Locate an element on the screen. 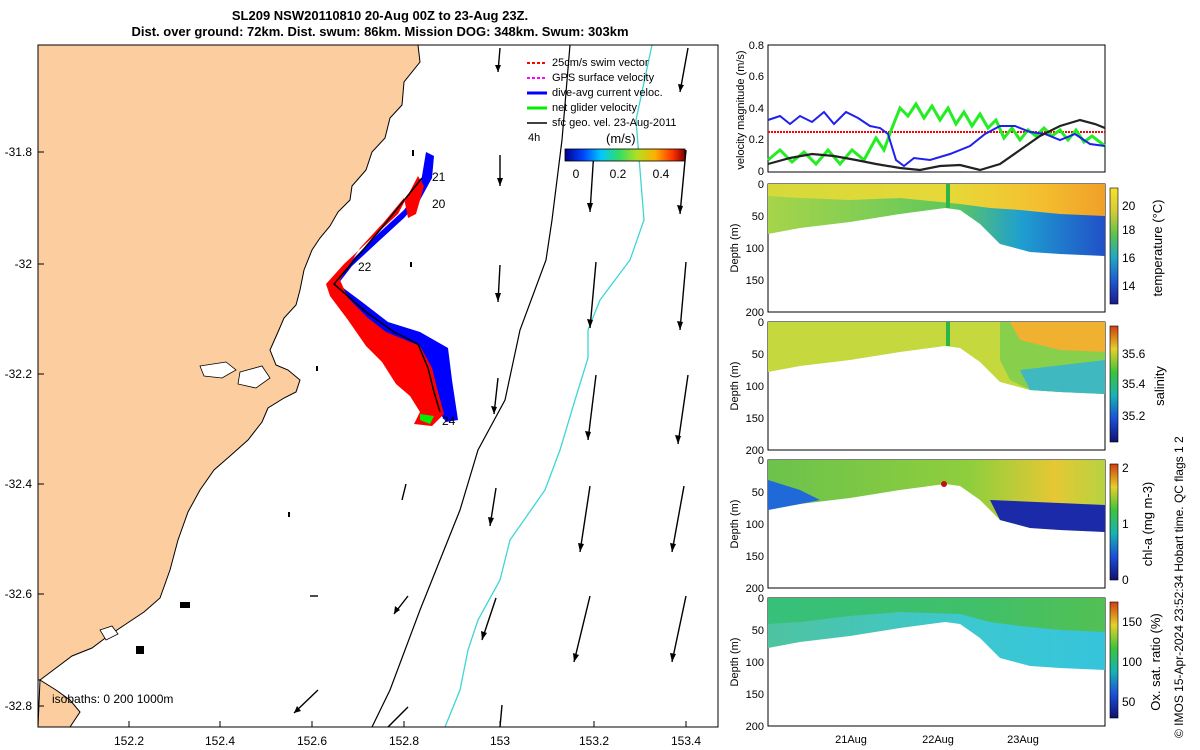 Image resolution: width=1200 pixels, height=750 pixels. legend-geostrophic: sfc geo. vel. 23-Aug-2011 is located at coordinates (602, 123).